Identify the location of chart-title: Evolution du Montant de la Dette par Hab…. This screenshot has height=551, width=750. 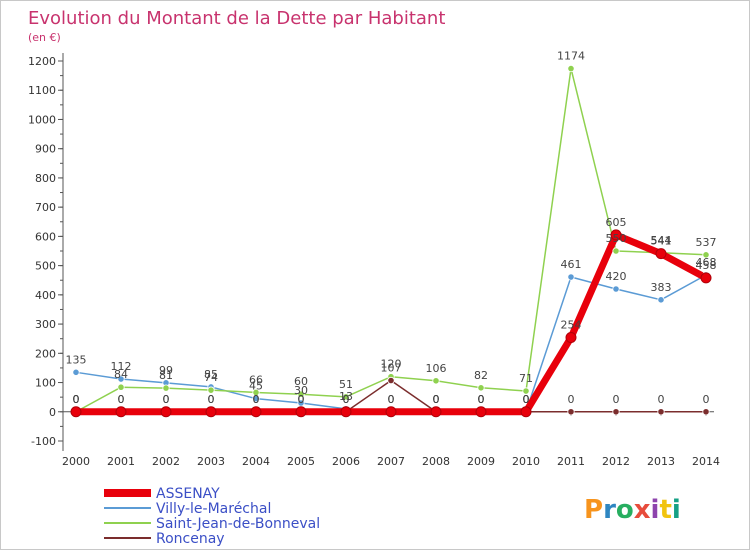
(236, 18).